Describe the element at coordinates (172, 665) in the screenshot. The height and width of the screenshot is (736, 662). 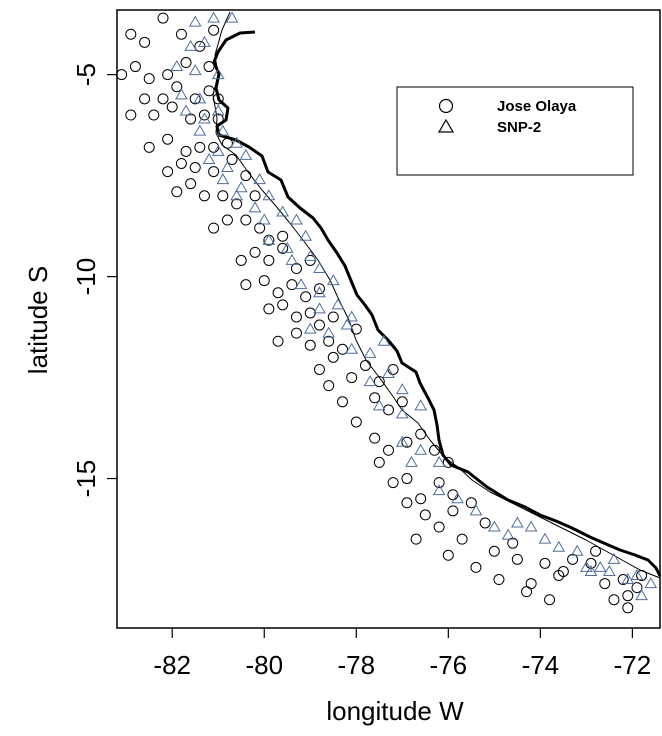
I see `x-tick-label: -82` at that location.